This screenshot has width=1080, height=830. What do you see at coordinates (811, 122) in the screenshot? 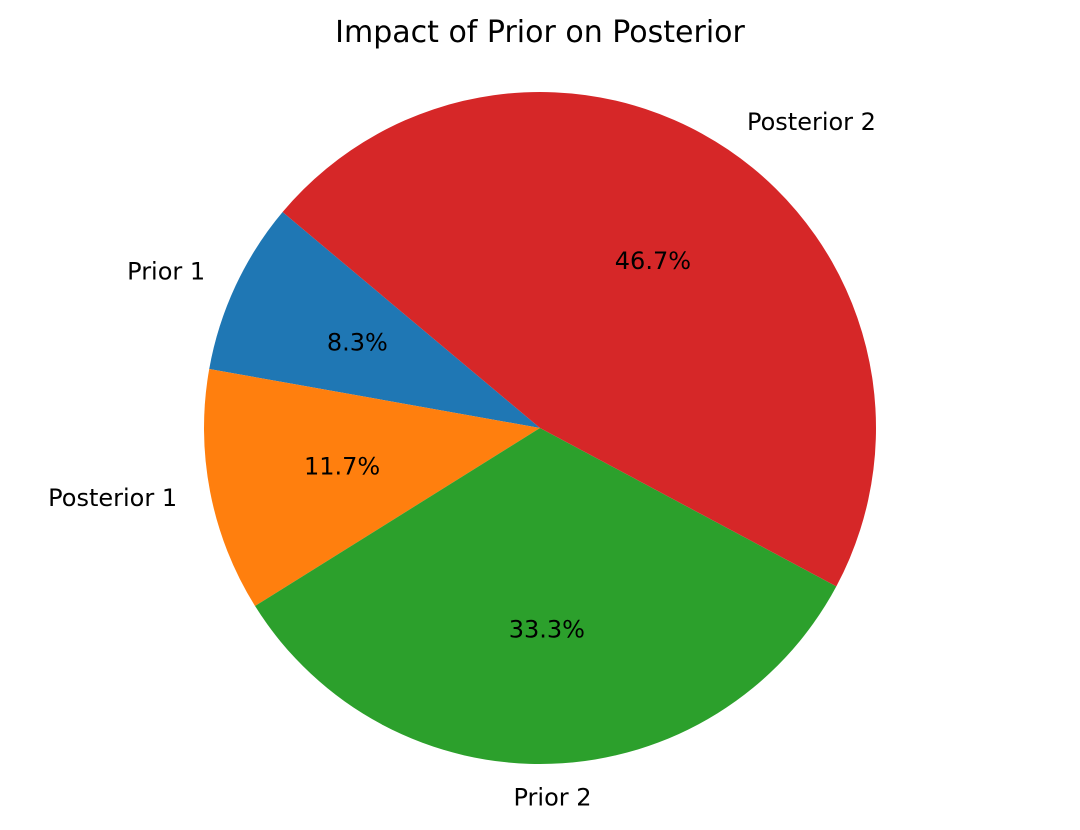
I see `slice-label: Posterior 2` at bounding box center [811, 122].